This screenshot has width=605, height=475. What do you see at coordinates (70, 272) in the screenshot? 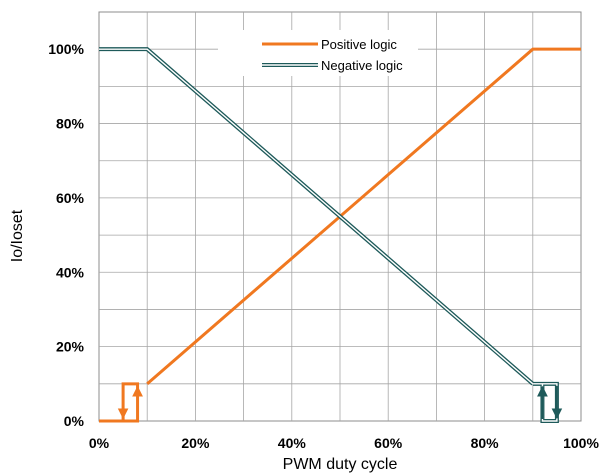
I see `y-tick-label: 40%` at bounding box center [70, 272].